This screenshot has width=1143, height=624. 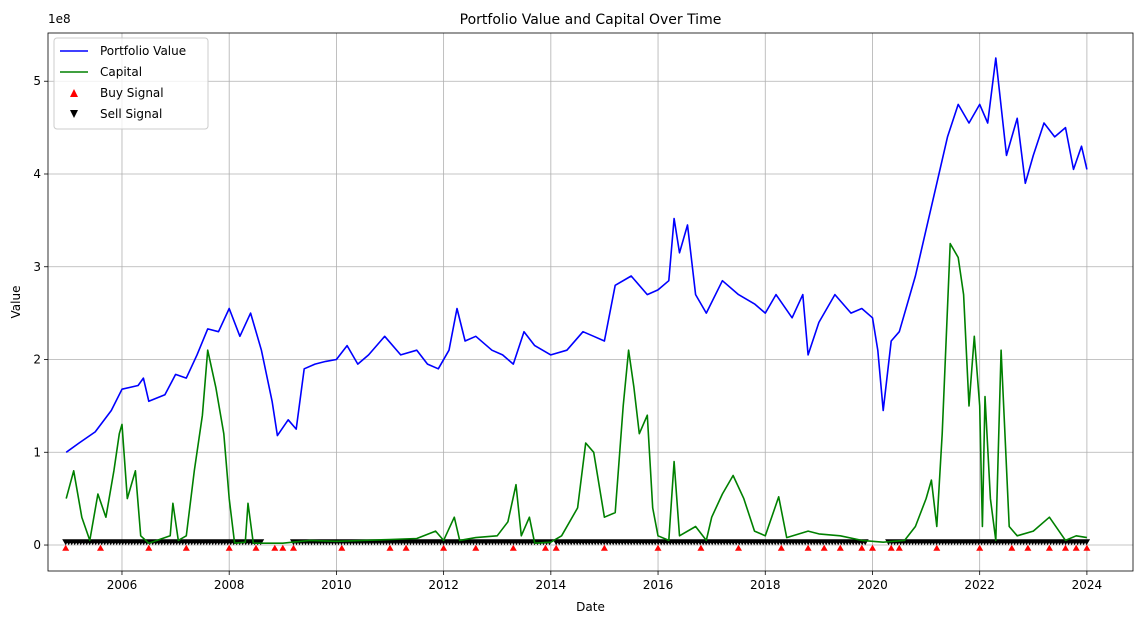 I want to click on y-axis-offset-label: 1e8, so click(x=59, y=19).